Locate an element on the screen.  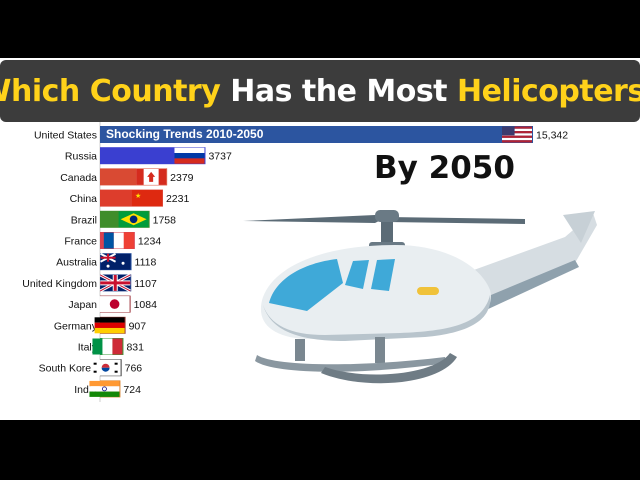
value-label: 1107 is located at coordinates (145, 284).